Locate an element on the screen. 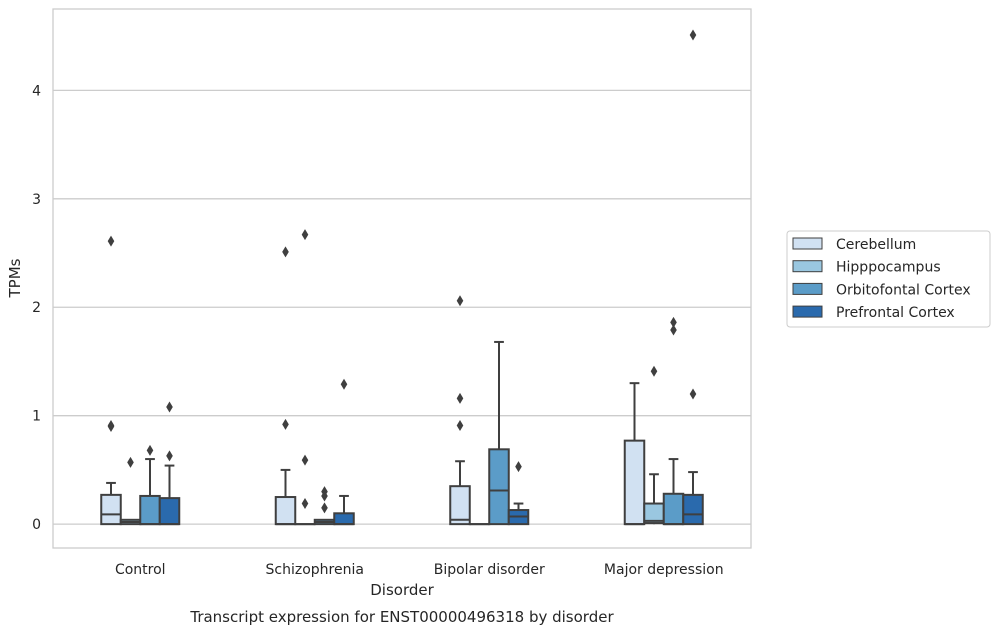  legend-frame is located at coordinates (888, 279).